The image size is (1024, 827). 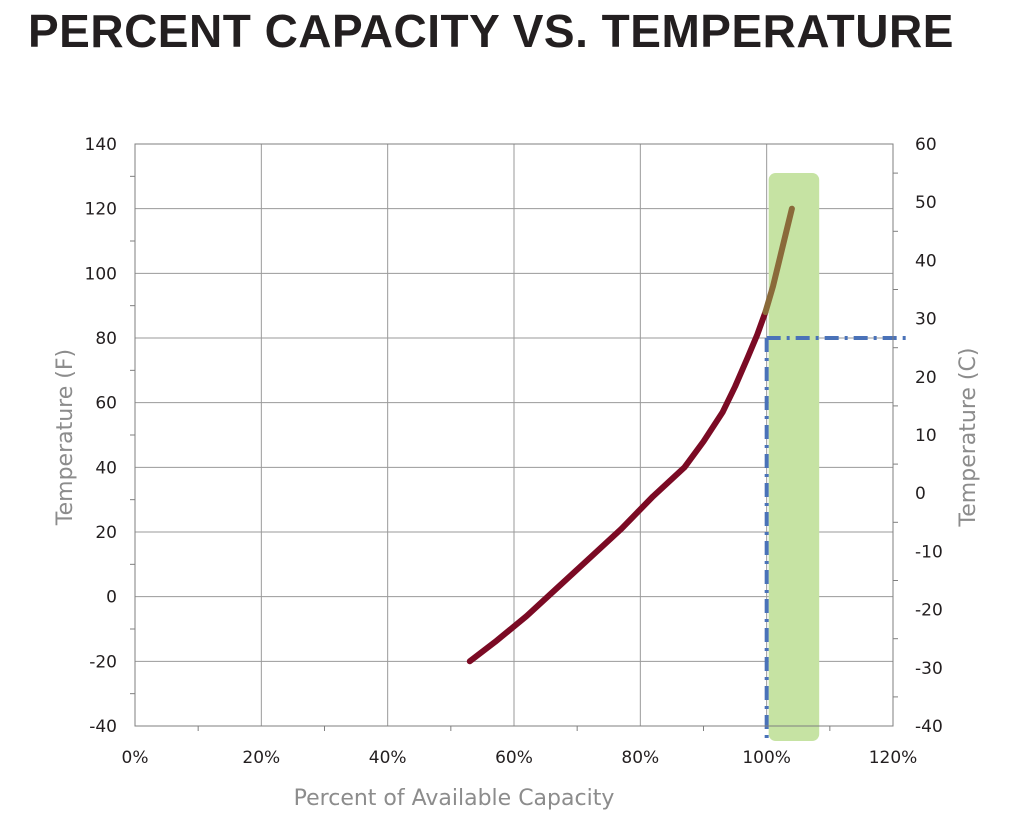 What do you see at coordinates (929, 727) in the screenshot?
I see `y2-tick-label: -40` at bounding box center [929, 727].